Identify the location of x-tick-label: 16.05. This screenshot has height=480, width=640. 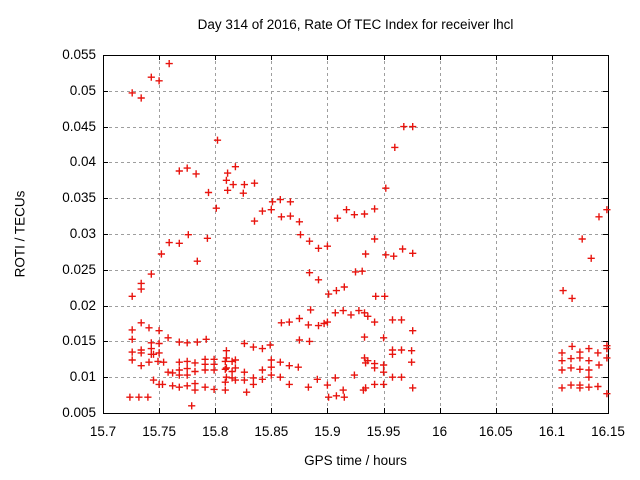
(495, 431).